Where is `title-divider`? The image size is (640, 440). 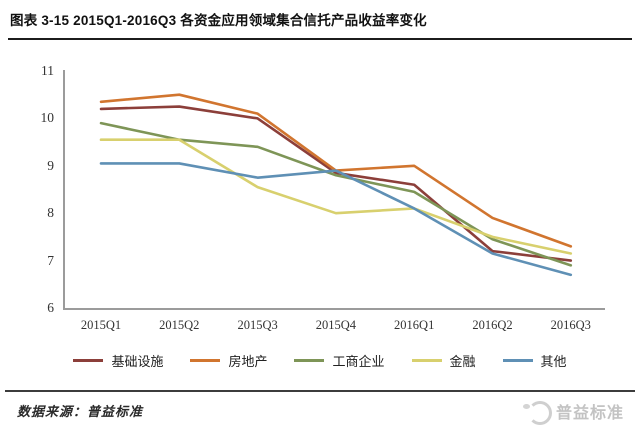
title-divider is located at coordinates (320, 39).